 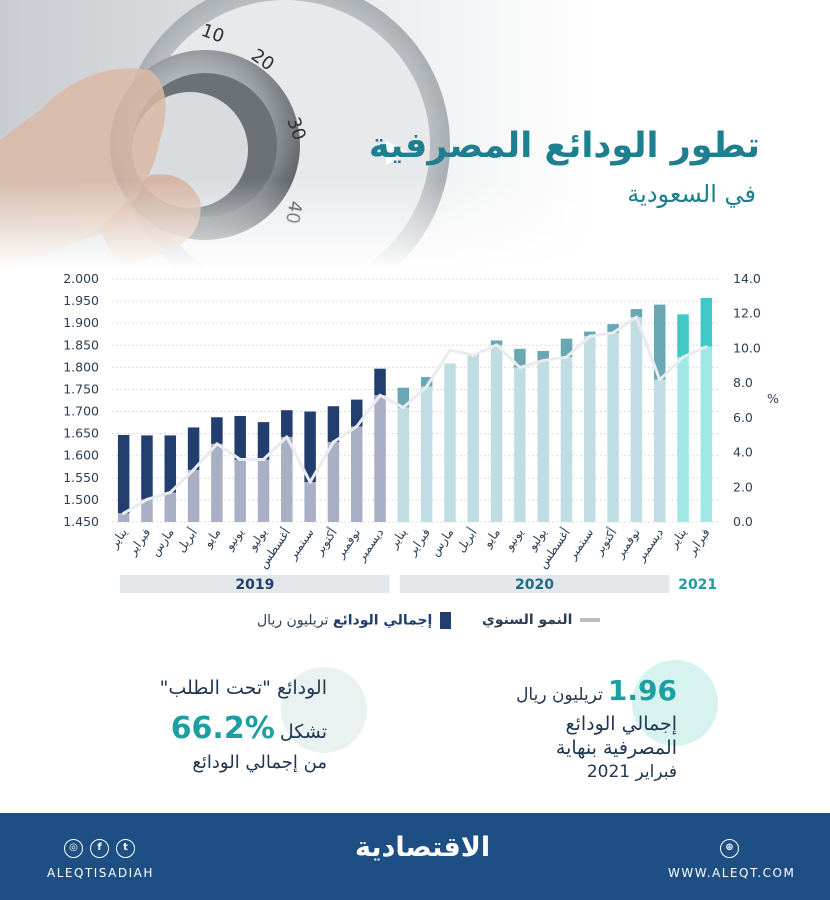 I want to click on month-tick-label: أبريل, so click(x=187, y=540).